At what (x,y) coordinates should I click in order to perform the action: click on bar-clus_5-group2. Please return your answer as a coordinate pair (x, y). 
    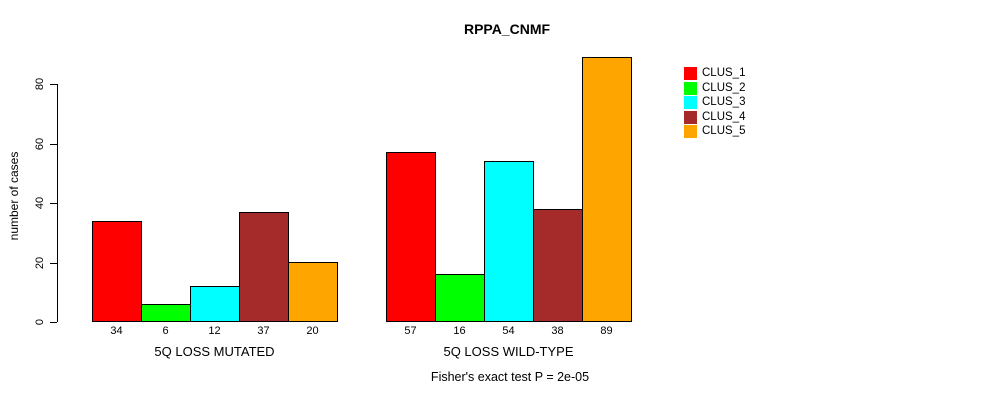
    Looking at the image, I should click on (607, 189).